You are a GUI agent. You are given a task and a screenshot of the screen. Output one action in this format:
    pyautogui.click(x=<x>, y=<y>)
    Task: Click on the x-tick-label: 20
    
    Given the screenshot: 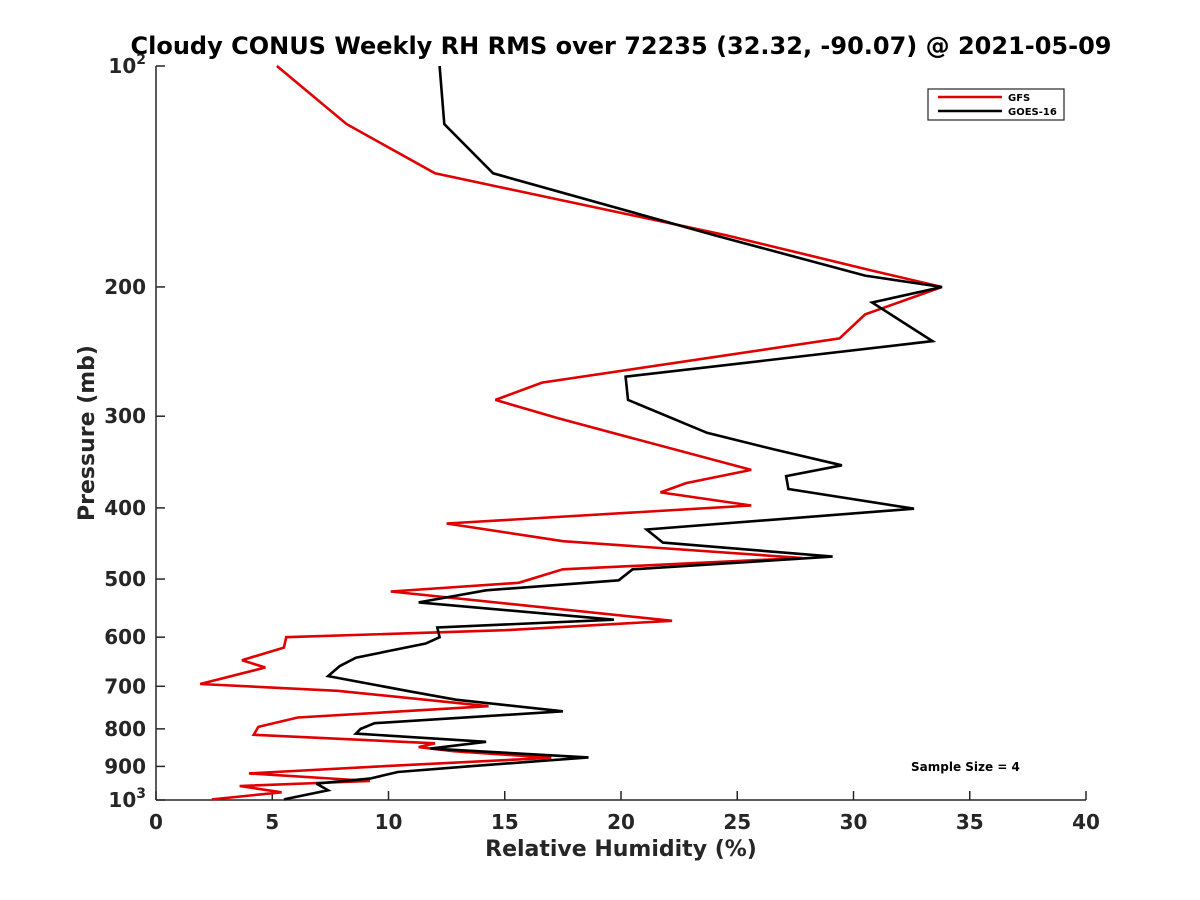 What is the action you would take?
    pyautogui.click(x=621, y=822)
    